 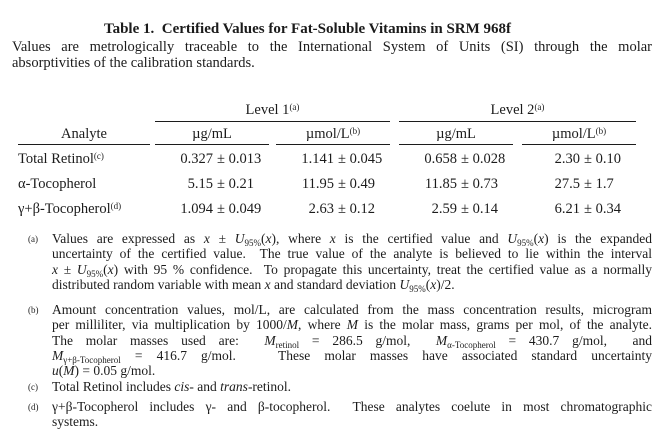 What do you see at coordinates (61, 158) in the screenshot?
I see `analyte-cell: Total Retinol(c)` at bounding box center [61, 158].